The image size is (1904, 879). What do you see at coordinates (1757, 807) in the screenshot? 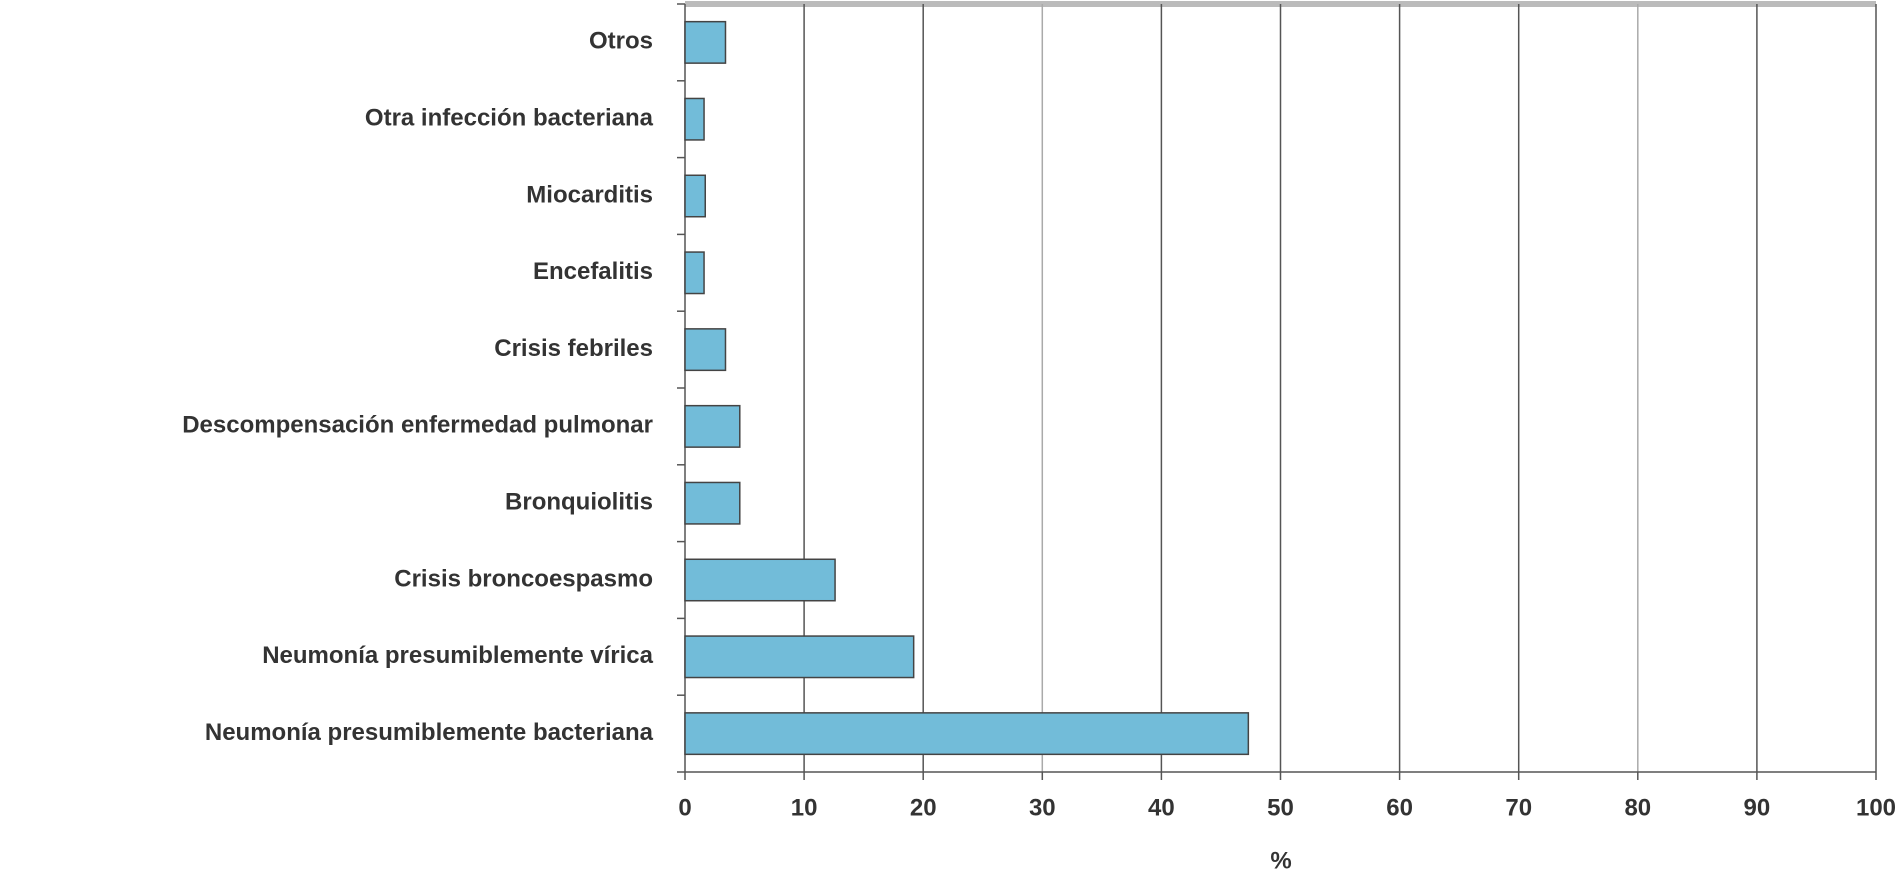
I see `x-tick-label: 90` at bounding box center [1757, 807].